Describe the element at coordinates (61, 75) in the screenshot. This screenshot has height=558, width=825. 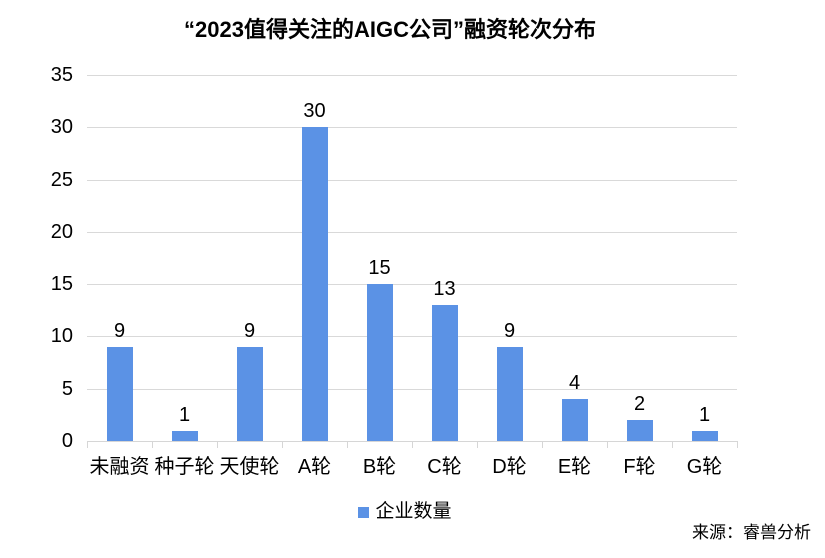
I see `y-axis-label: 35` at that location.